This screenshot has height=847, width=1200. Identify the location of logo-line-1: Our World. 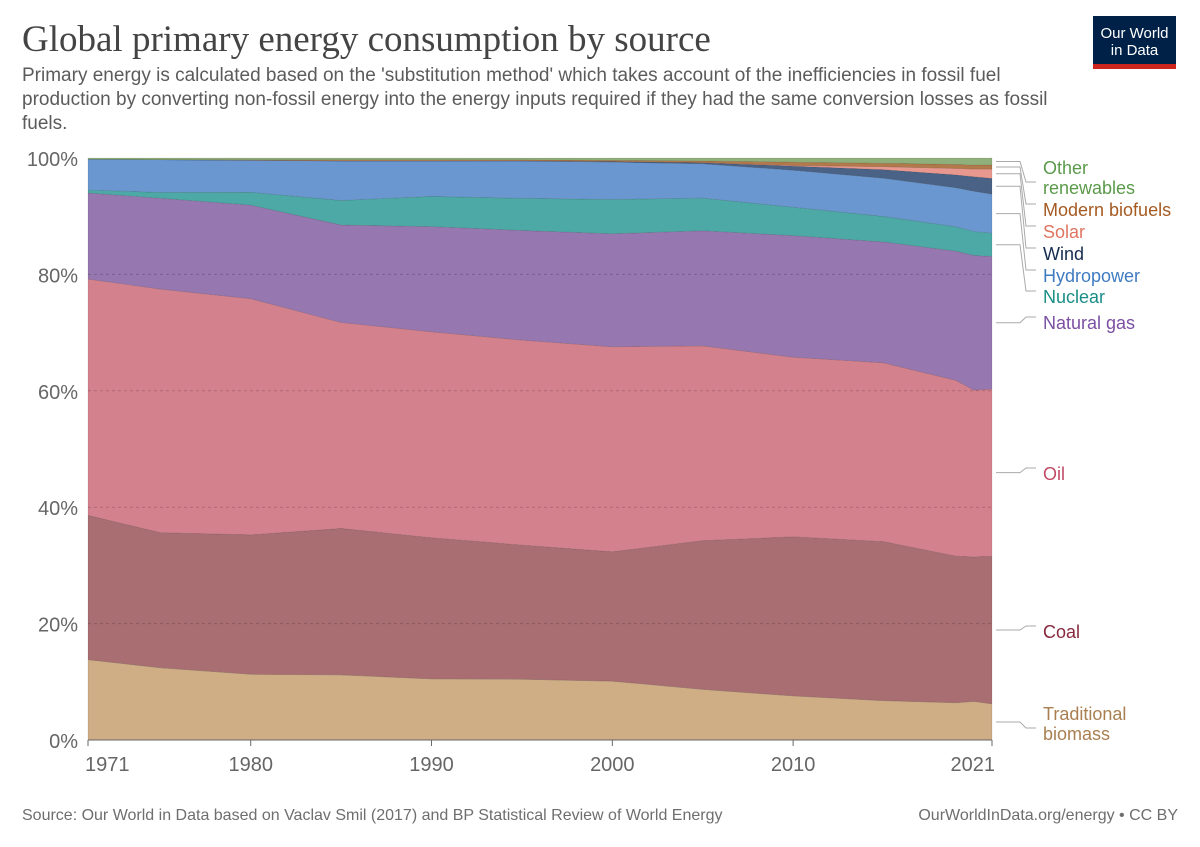
(1134, 33).